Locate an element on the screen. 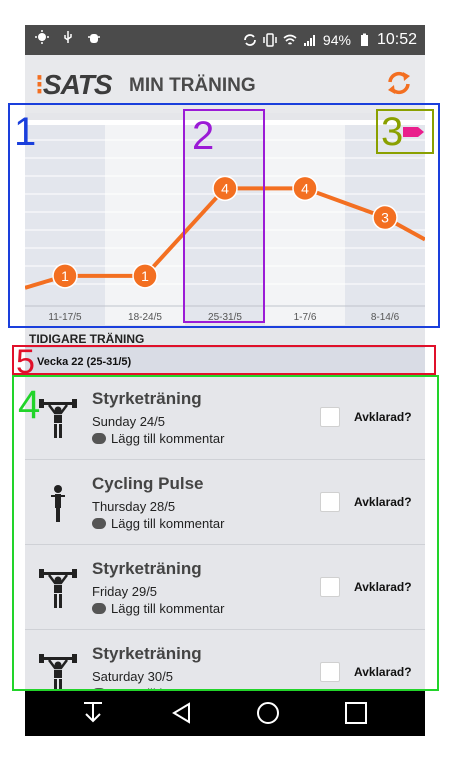 The image size is (450, 761). cycling-person-icon is located at coordinates (58, 503).